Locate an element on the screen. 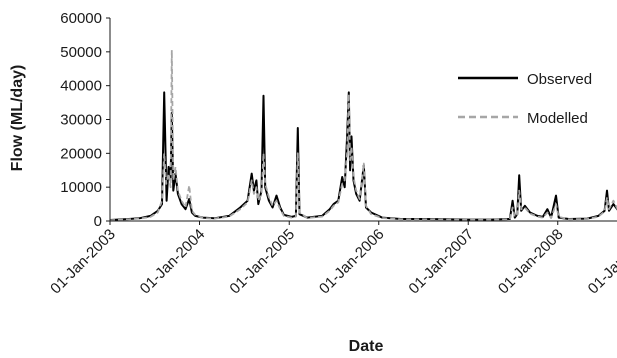  y-tick-label: 40000 is located at coordinates (81, 86).